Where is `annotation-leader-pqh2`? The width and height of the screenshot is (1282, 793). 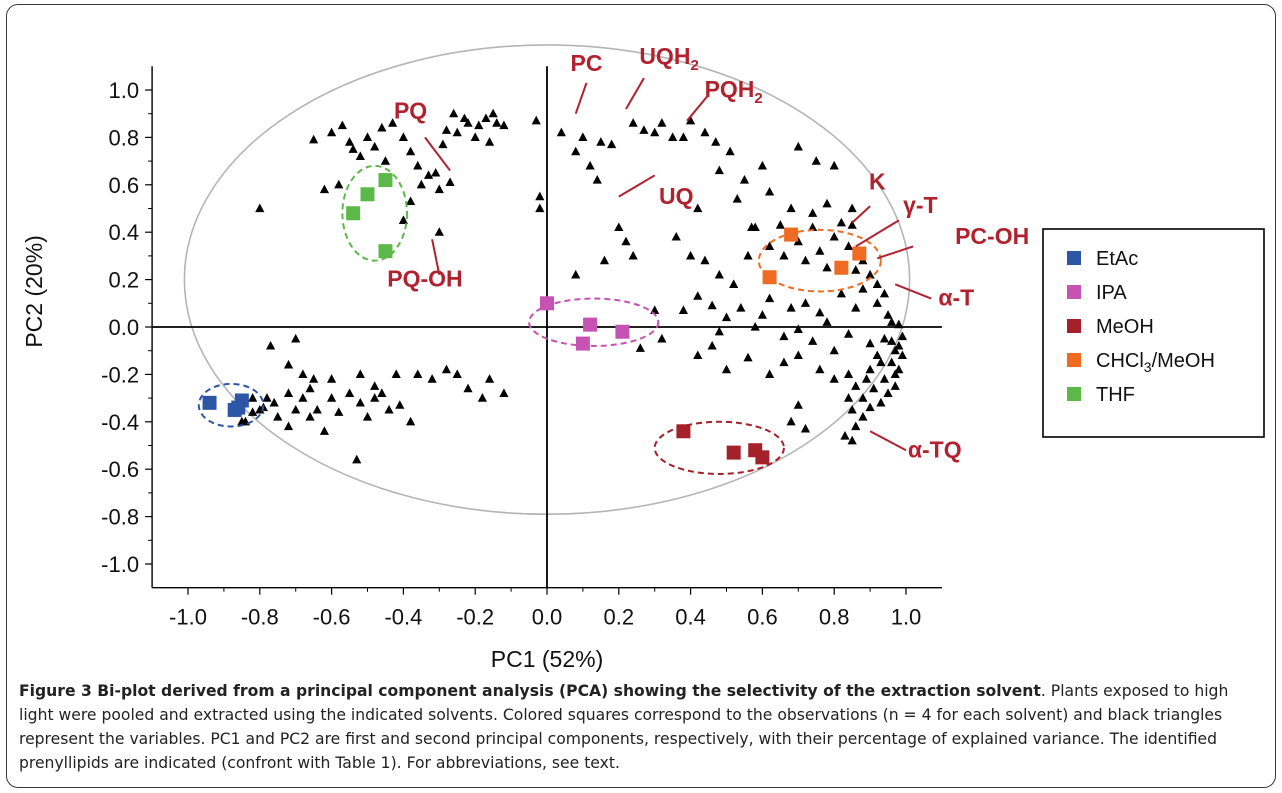 annotation-leader-pqh2 is located at coordinates (698, 108).